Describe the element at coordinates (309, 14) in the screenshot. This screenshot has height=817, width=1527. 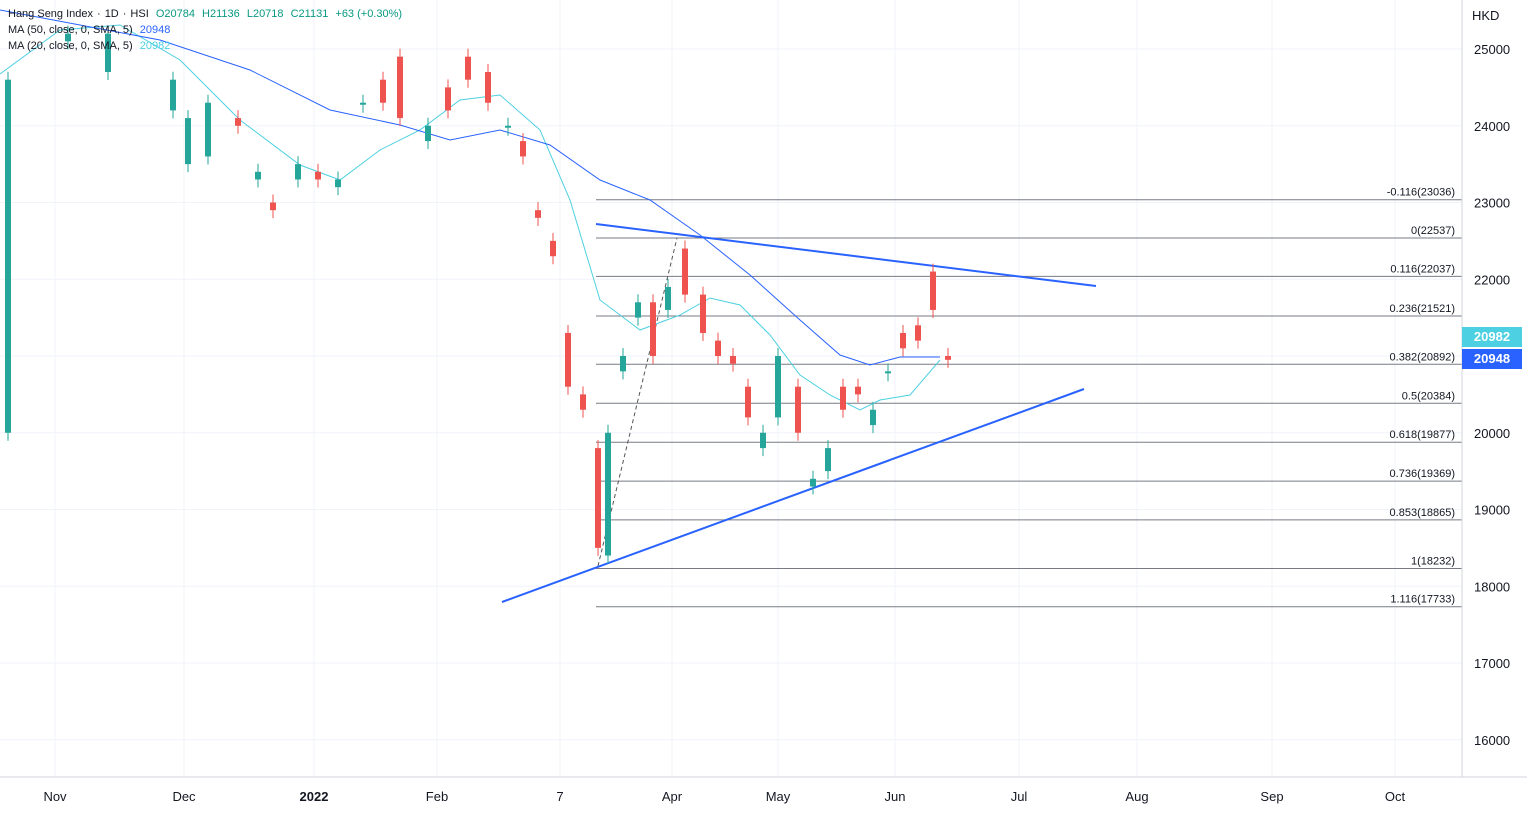
I see `legend-close: C21131` at that location.